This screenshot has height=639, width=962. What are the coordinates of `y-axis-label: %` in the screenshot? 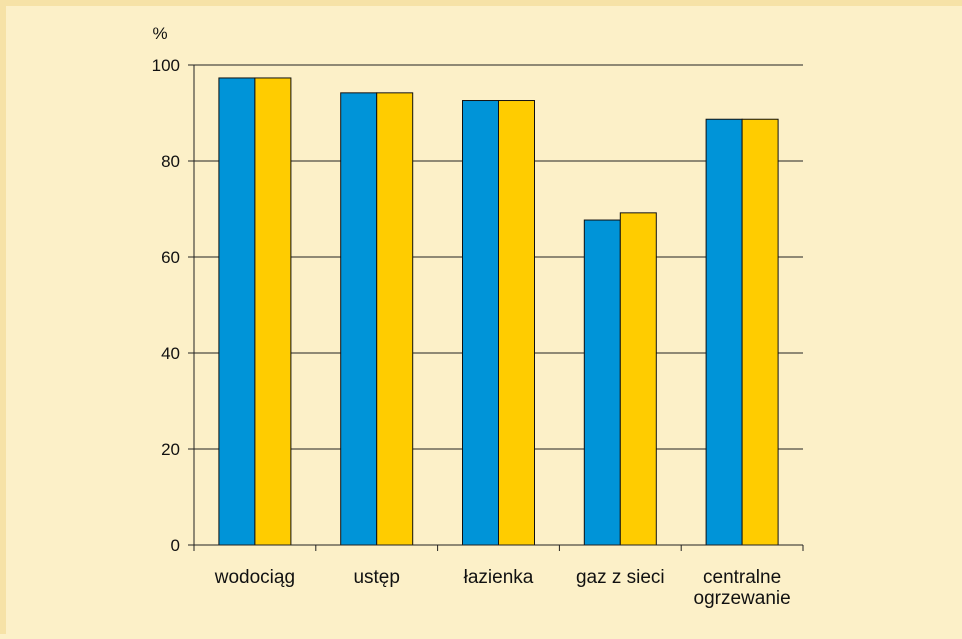 It's located at (159, 33).